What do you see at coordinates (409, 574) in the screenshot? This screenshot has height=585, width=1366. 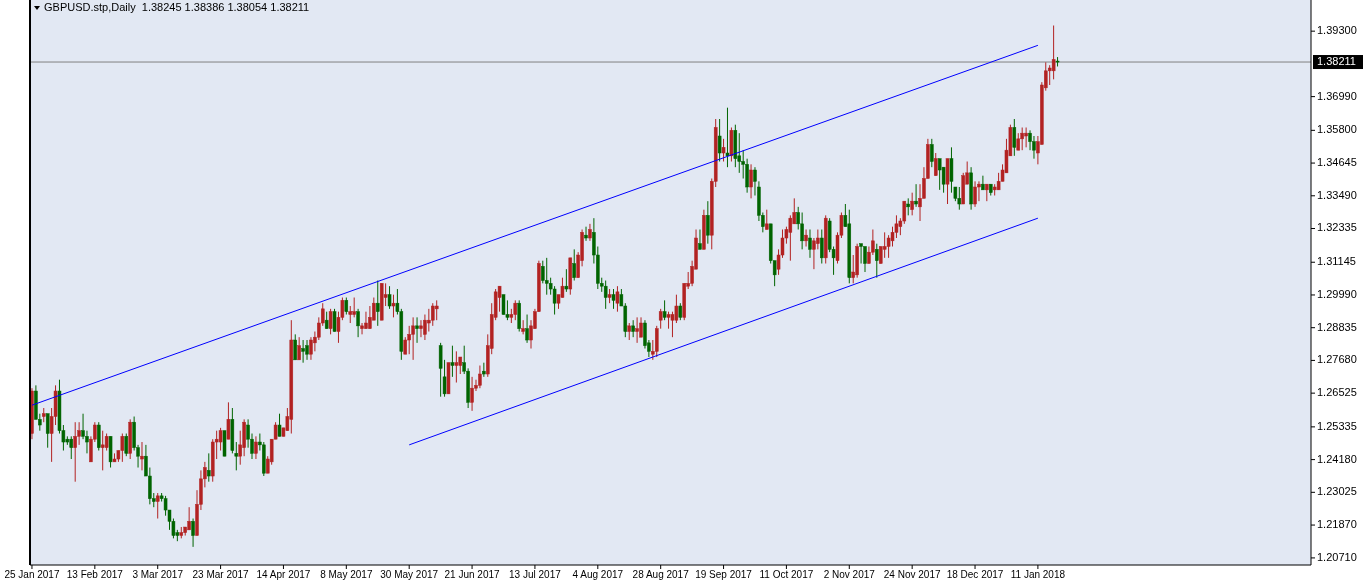 I see `x-tick-label: 30 May 2017` at bounding box center [409, 574].